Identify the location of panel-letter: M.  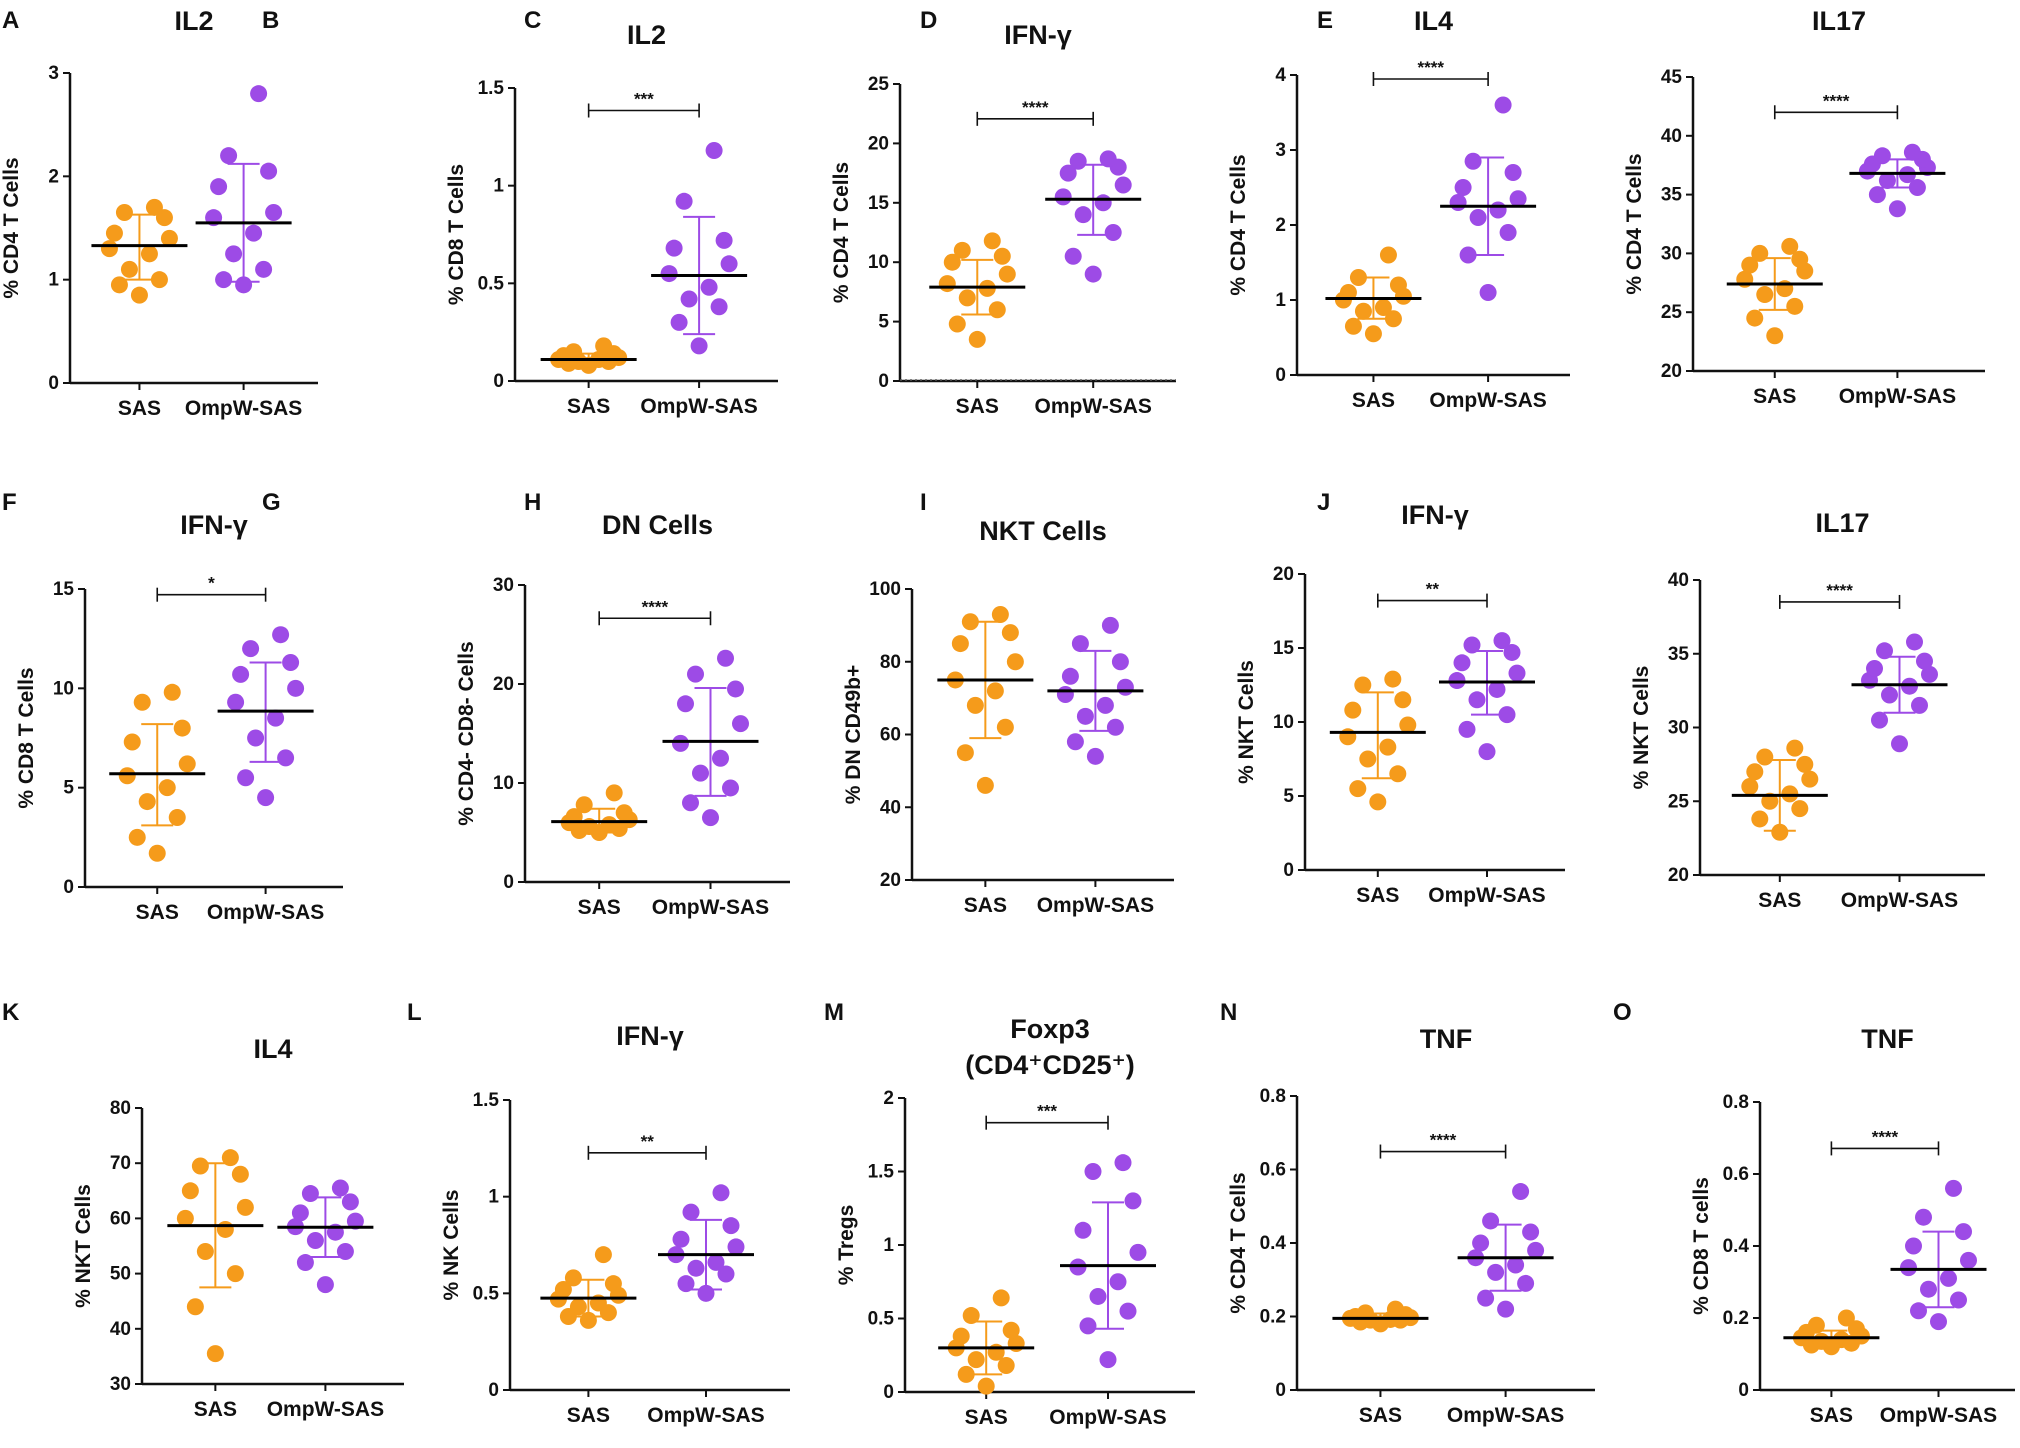
(834, 1012).